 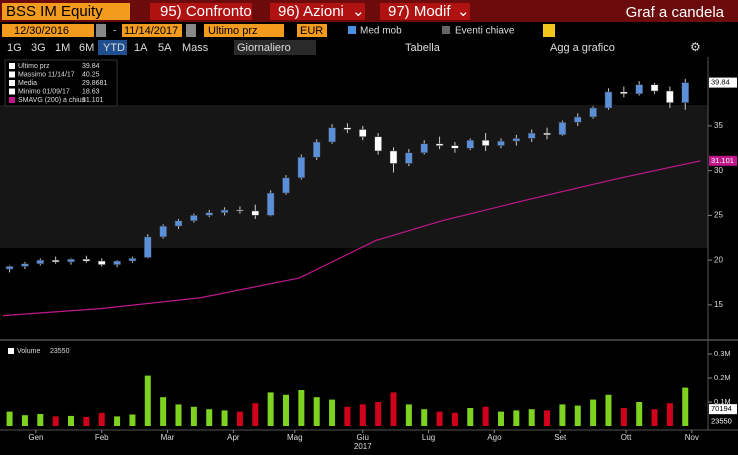 I want to click on settings-icon: ⚙, so click(x=695, y=47).